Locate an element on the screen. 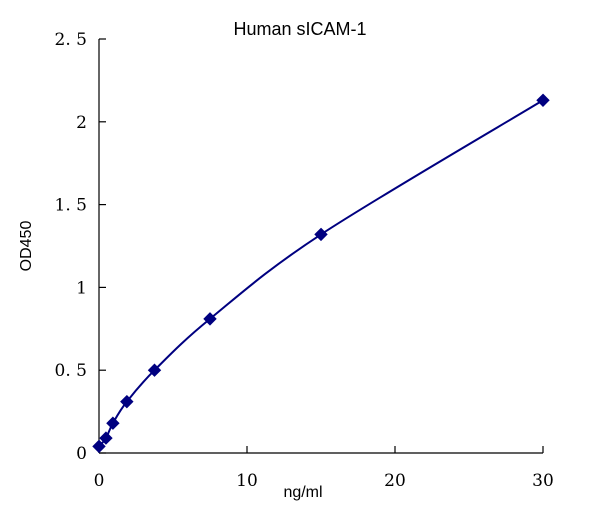  y-tick-label: 0 is located at coordinates (81, 454).